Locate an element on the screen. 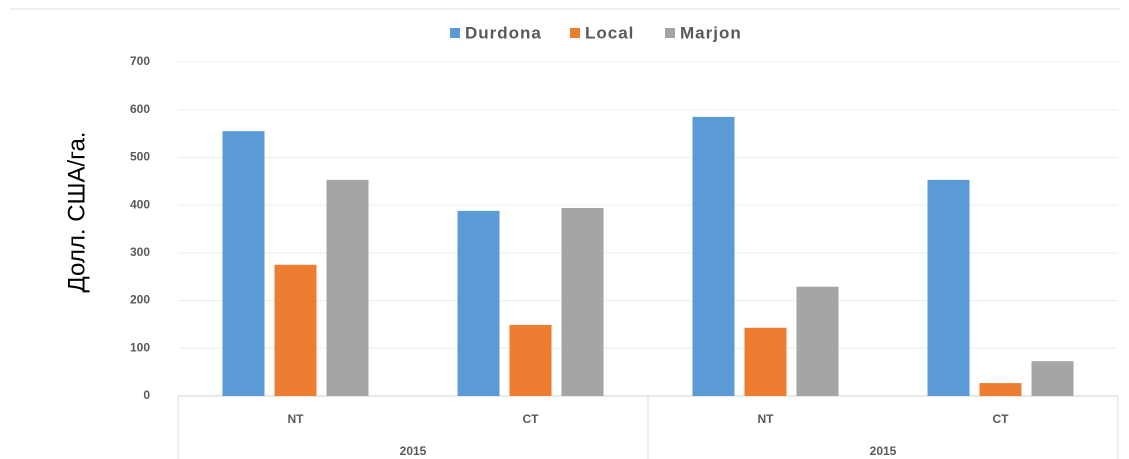 This screenshot has width=1129, height=459. legend-label: Local is located at coordinates (609, 32).